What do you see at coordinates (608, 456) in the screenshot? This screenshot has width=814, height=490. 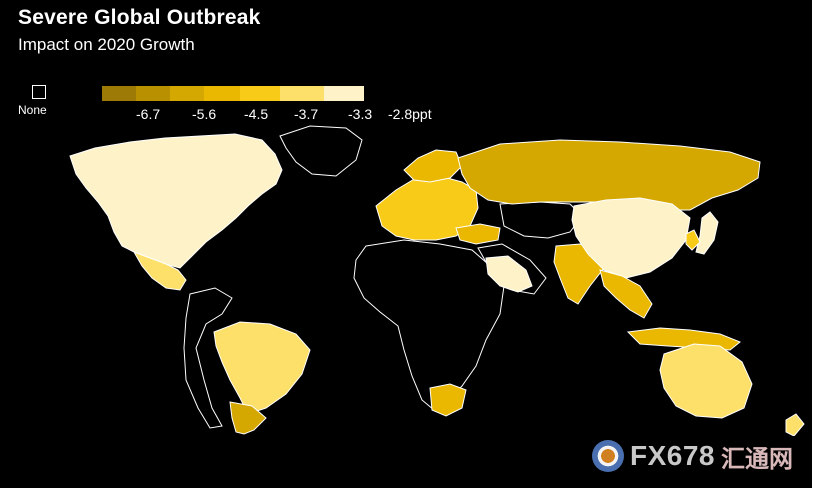 I see `fx678-logo-icon` at bounding box center [608, 456].